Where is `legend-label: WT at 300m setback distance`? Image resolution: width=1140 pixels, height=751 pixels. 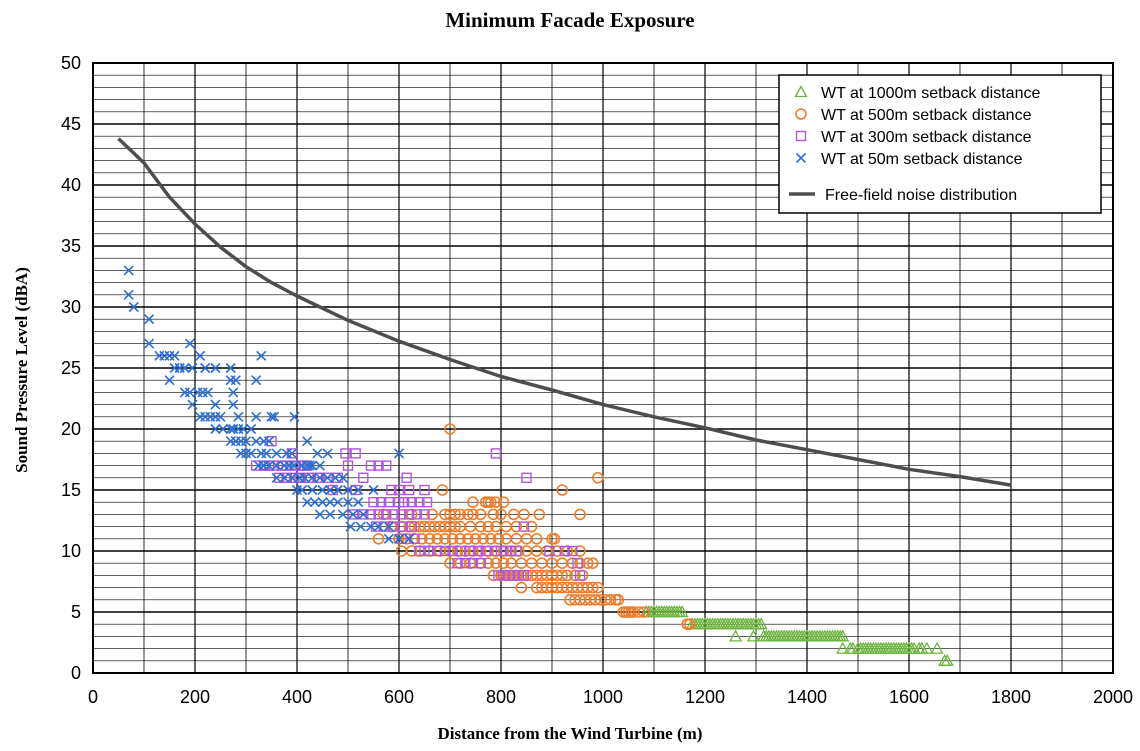 legend-label: WT at 300m setback distance is located at coordinates (926, 137).